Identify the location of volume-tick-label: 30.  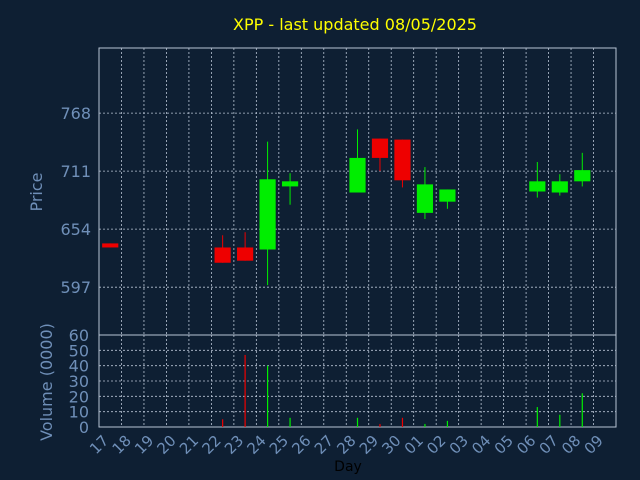
(79, 381).